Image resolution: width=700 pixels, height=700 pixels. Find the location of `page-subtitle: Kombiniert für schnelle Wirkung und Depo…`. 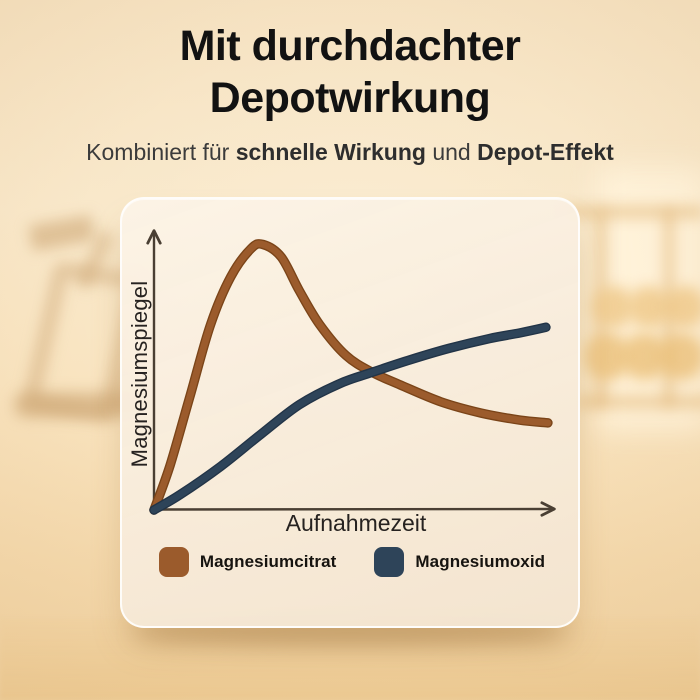

page-subtitle: Kombiniert für schnelle Wirkung und Depo… is located at coordinates (350, 152).